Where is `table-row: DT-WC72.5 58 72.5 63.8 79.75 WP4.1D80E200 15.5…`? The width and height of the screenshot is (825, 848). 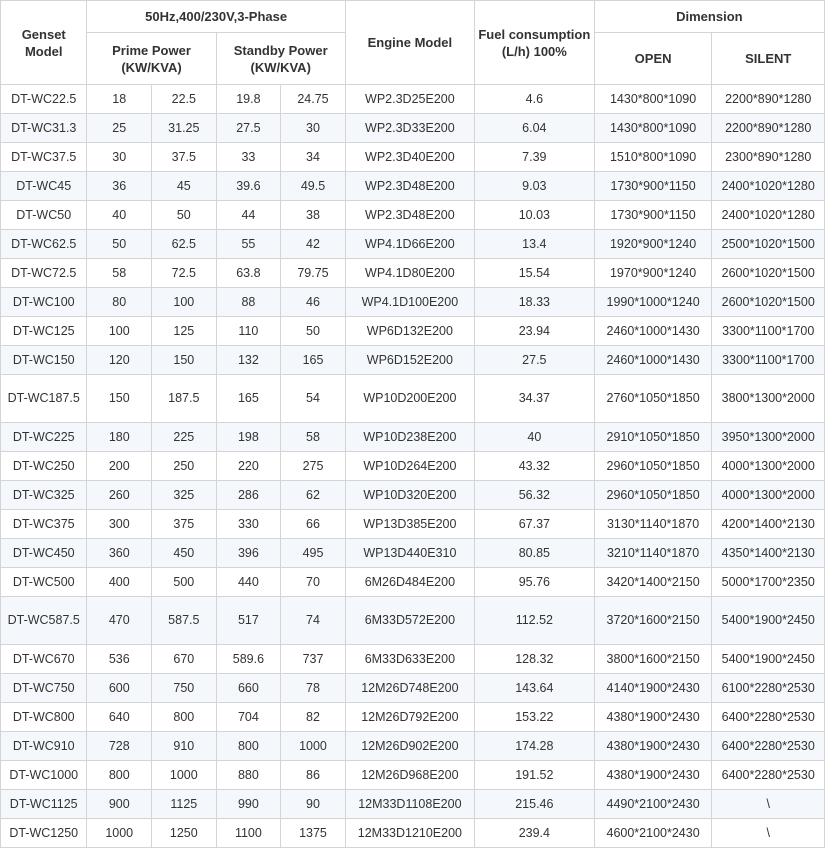
table-row: DT-WC72.5 58 72.5 63.8 79.75 WP4.1D80E200 15.5… is located at coordinates (412, 273).